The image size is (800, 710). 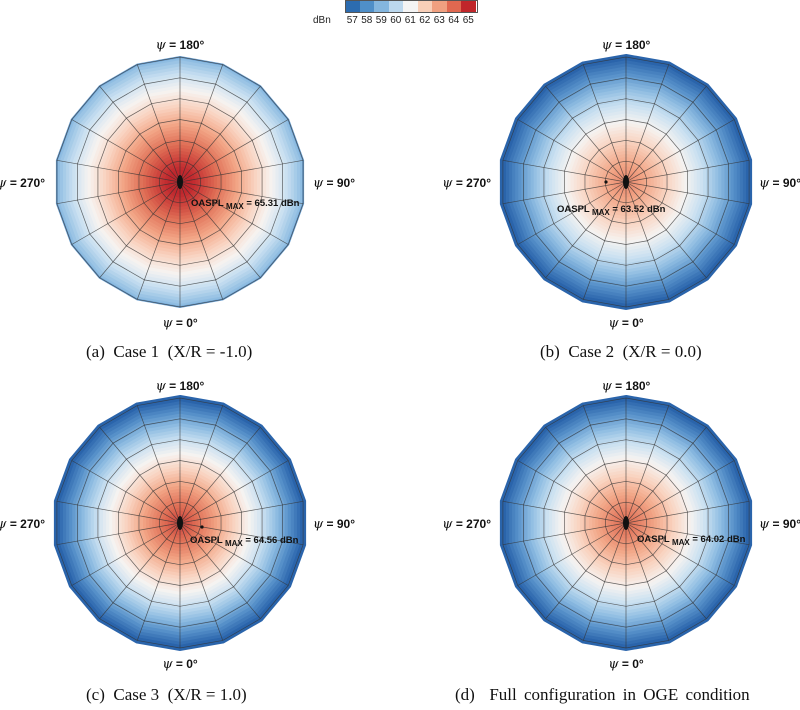 What do you see at coordinates (272, 203) in the screenshot?
I see `annotation-value: = 65.31 dBn` at bounding box center [272, 203].